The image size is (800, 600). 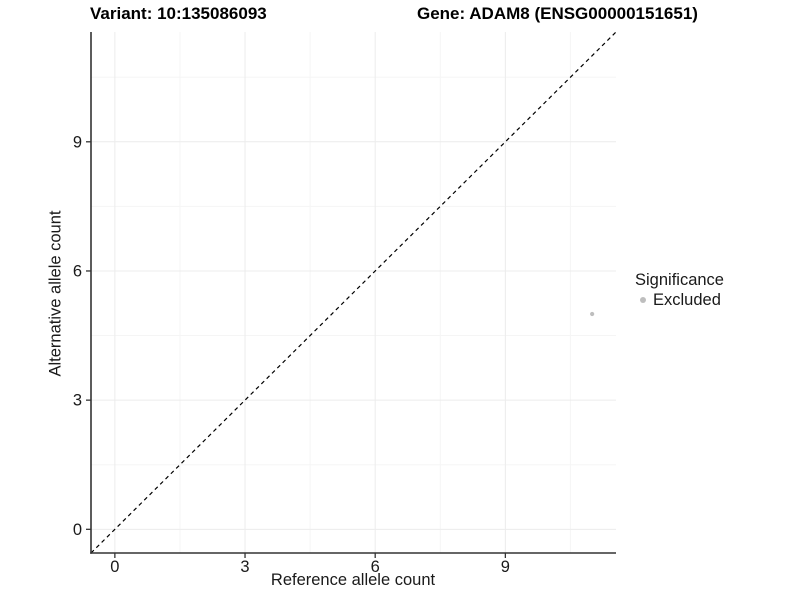 What do you see at coordinates (592, 314) in the screenshot?
I see `data-point` at bounding box center [592, 314].